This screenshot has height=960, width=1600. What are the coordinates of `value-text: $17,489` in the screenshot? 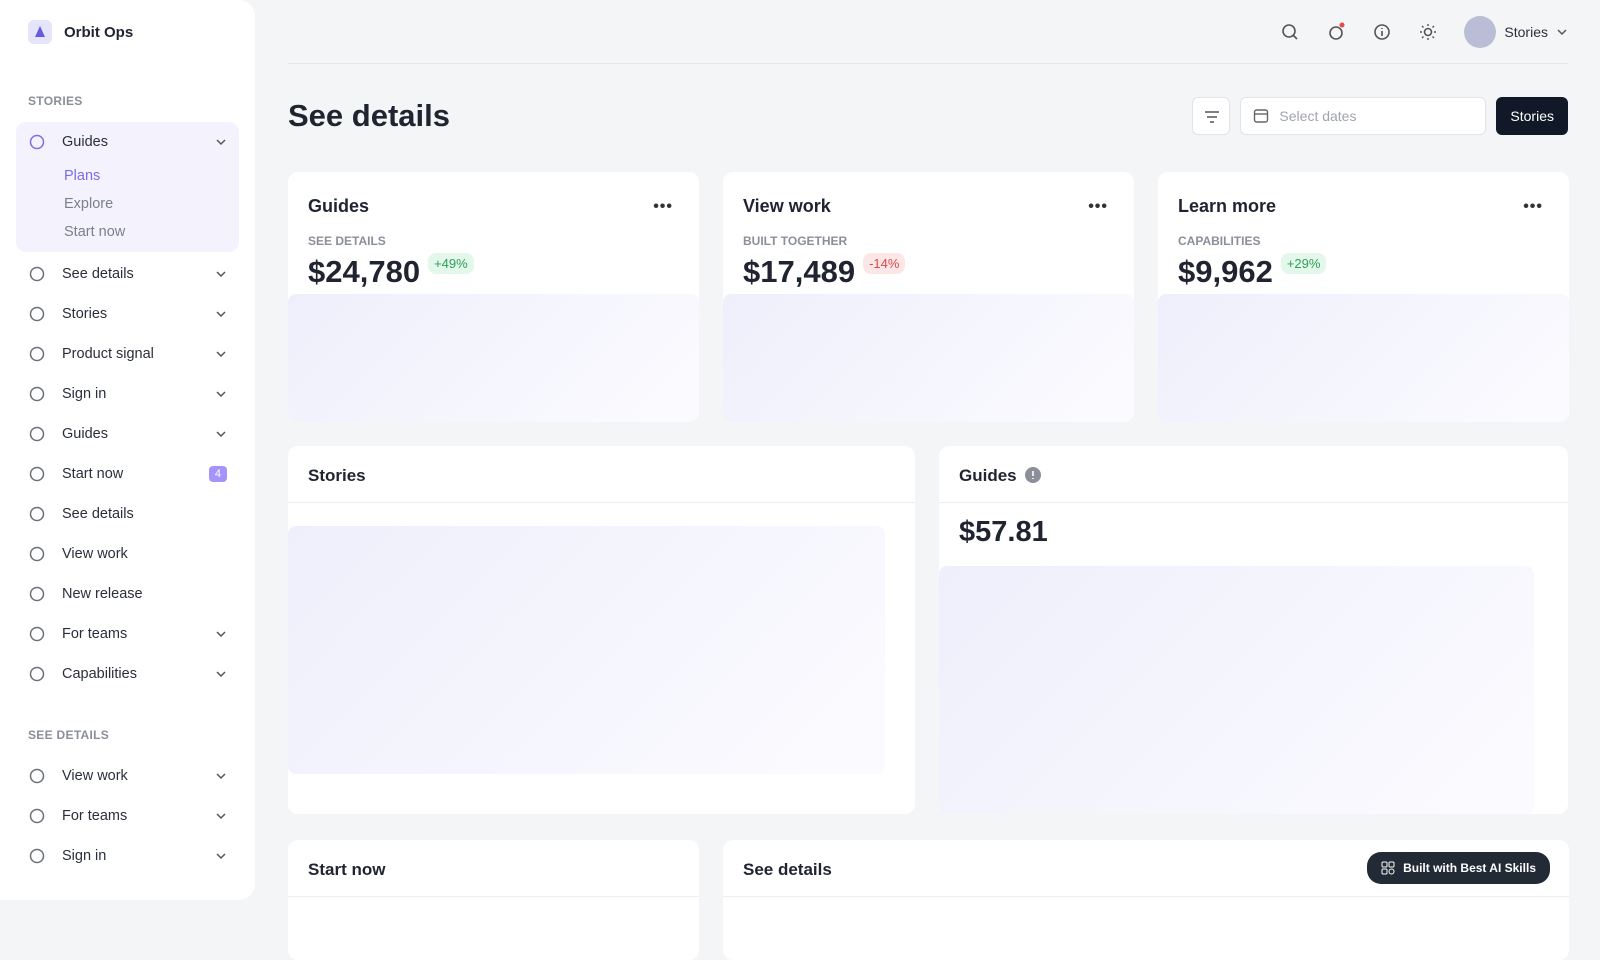 It's located at (799, 271).